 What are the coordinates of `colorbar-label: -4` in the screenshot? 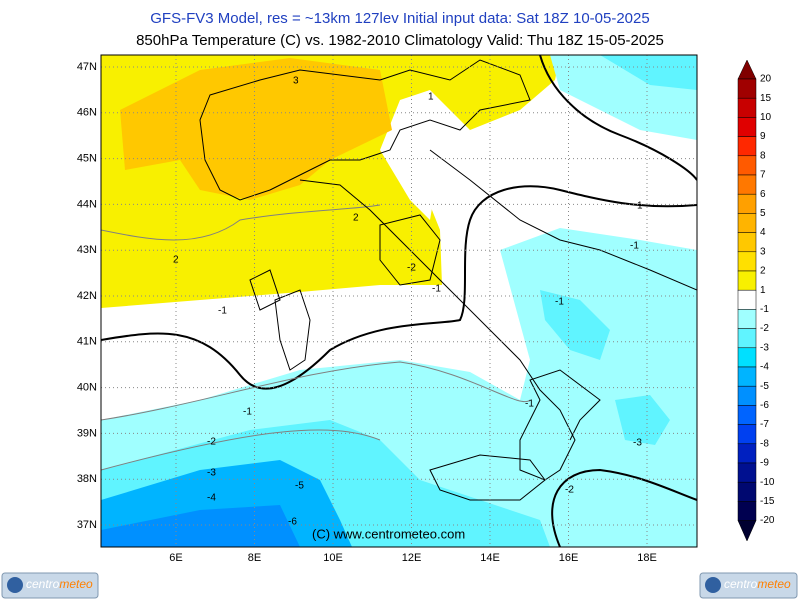 It's located at (764, 367).